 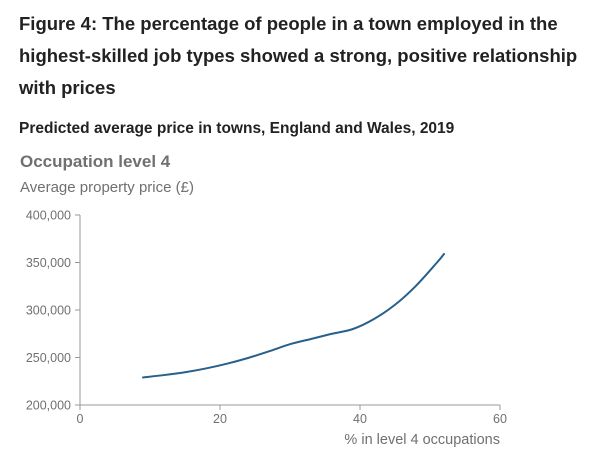 What do you see at coordinates (95, 161) in the screenshot?
I see `panel-title: Occupation level 4` at bounding box center [95, 161].